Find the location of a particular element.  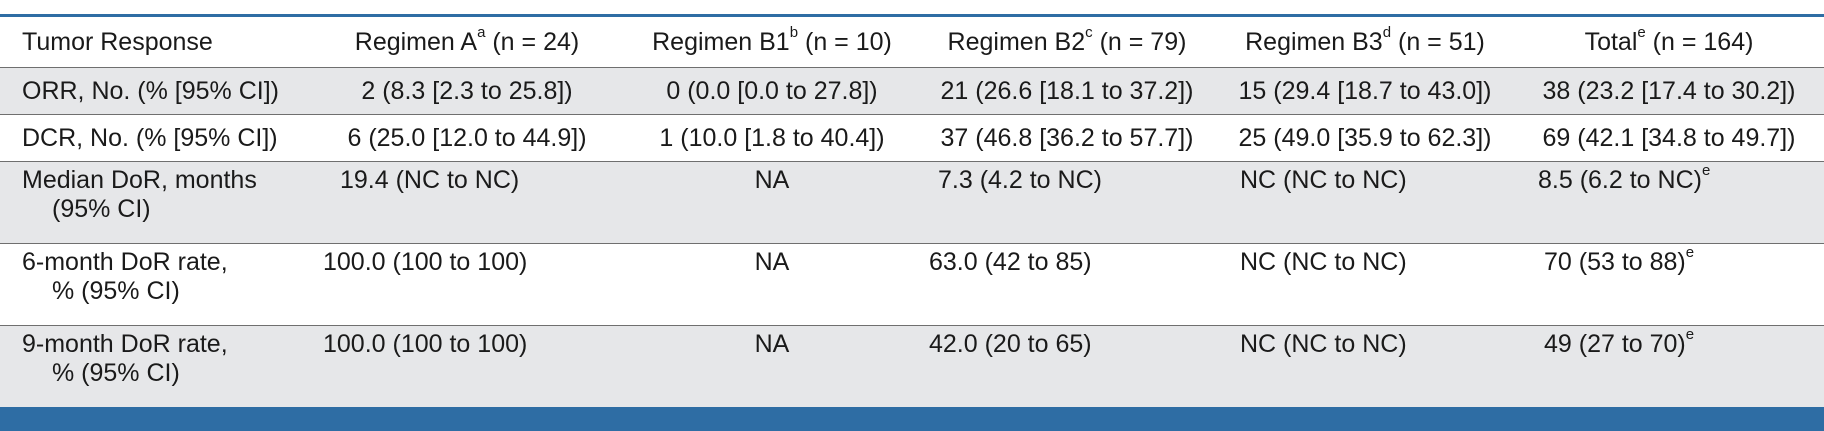

cell-total: 38 (23.2 [17.4 to 30.2]) is located at coordinates (1669, 91).